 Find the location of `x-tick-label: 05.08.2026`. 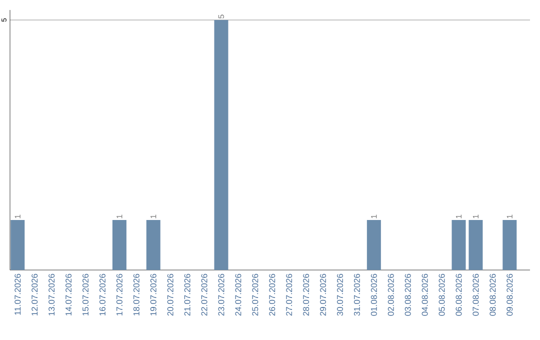

x-tick-label: 05.08.2026 is located at coordinates (441, 295).